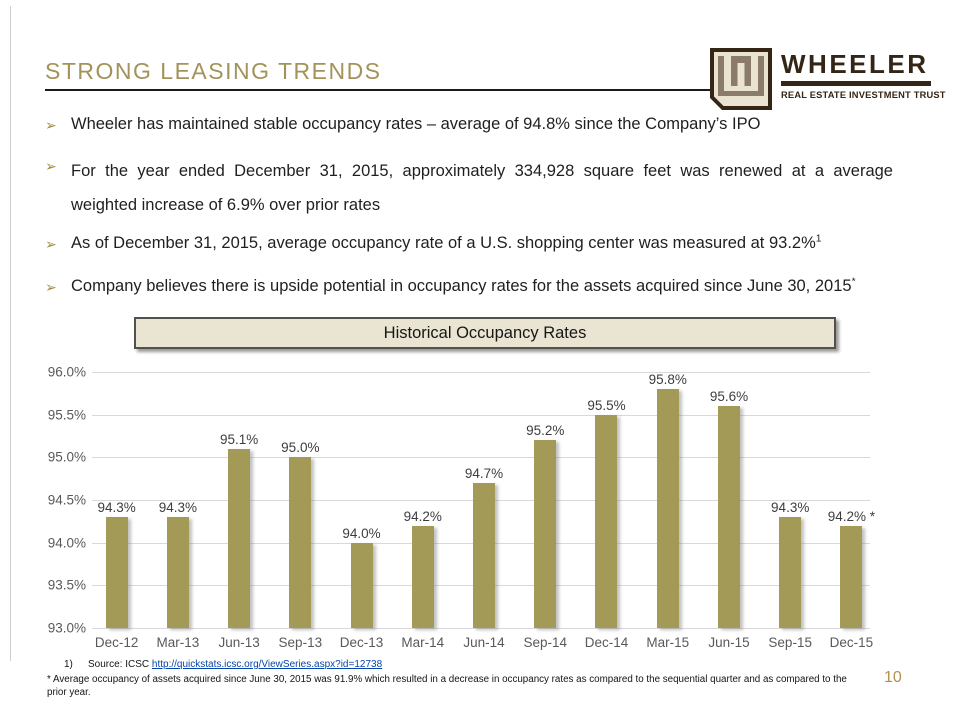  Describe the element at coordinates (10, 333) in the screenshot. I see `slide-edge-line` at that location.